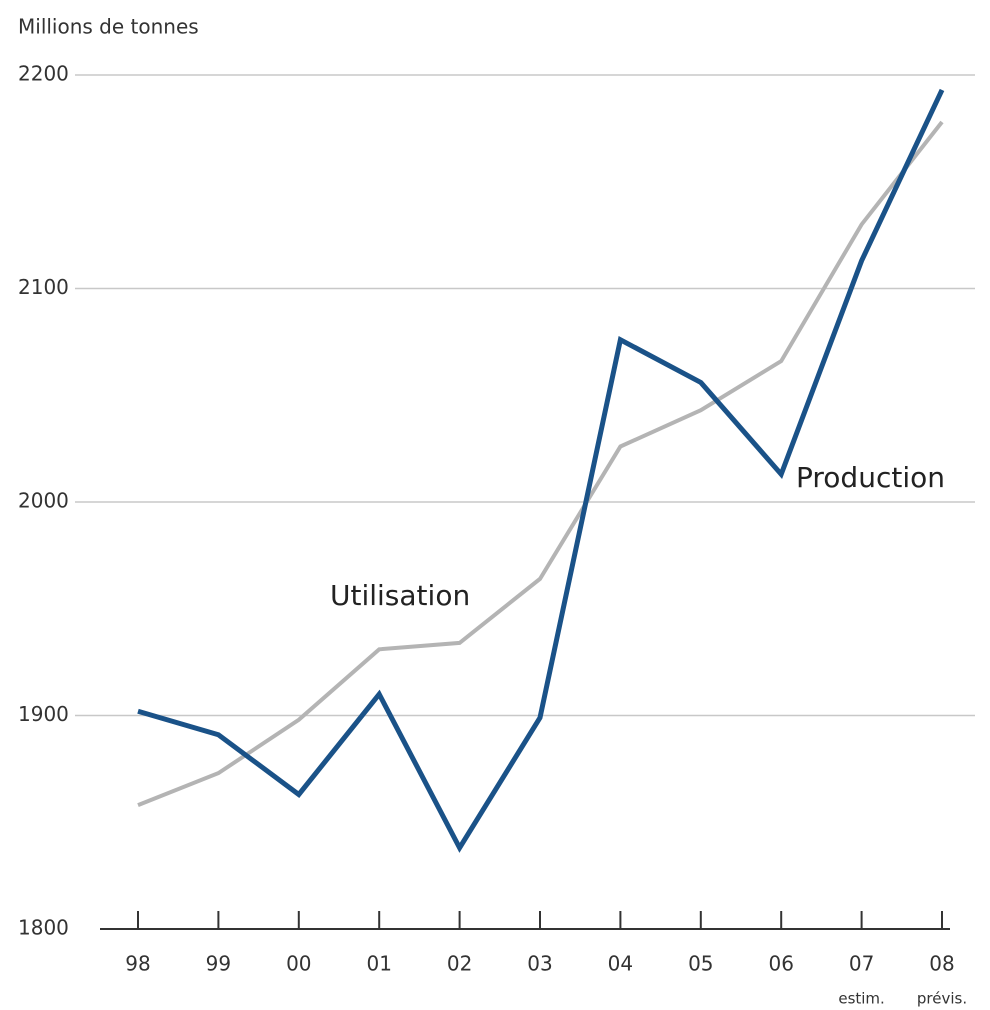 Image resolution: width=990 pixels, height=1010 pixels. I want to click on x-tick-label: 08, so click(941, 964).